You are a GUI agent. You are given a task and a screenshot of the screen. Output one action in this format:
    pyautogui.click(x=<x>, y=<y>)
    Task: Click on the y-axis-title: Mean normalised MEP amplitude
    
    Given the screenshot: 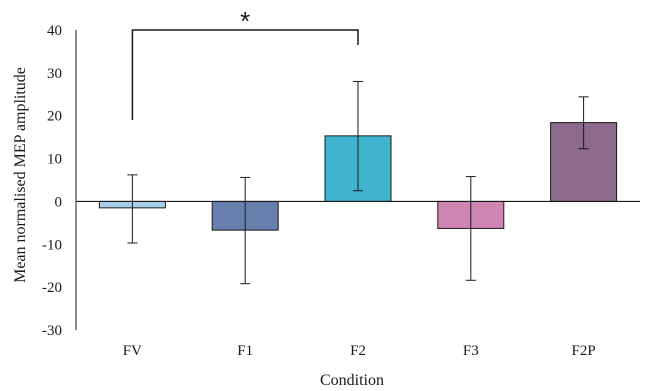 What is the action you would take?
    pyautogui.click(x=20, y=175)
    